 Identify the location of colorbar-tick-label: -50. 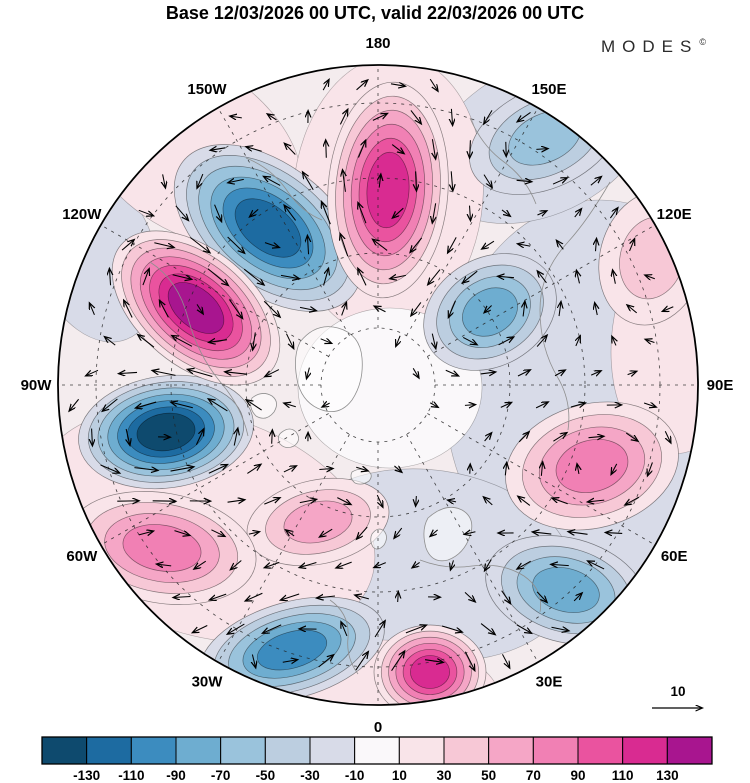
(266, 775).